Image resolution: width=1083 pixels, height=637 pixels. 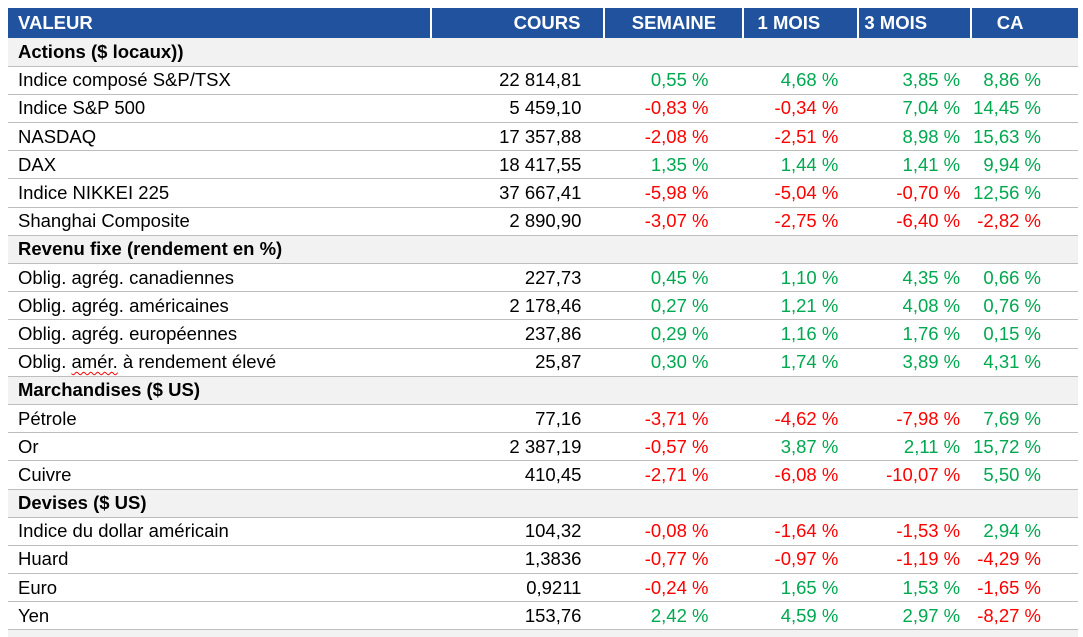 I want to click on row-label: Yen, so click(x=34, y=615).